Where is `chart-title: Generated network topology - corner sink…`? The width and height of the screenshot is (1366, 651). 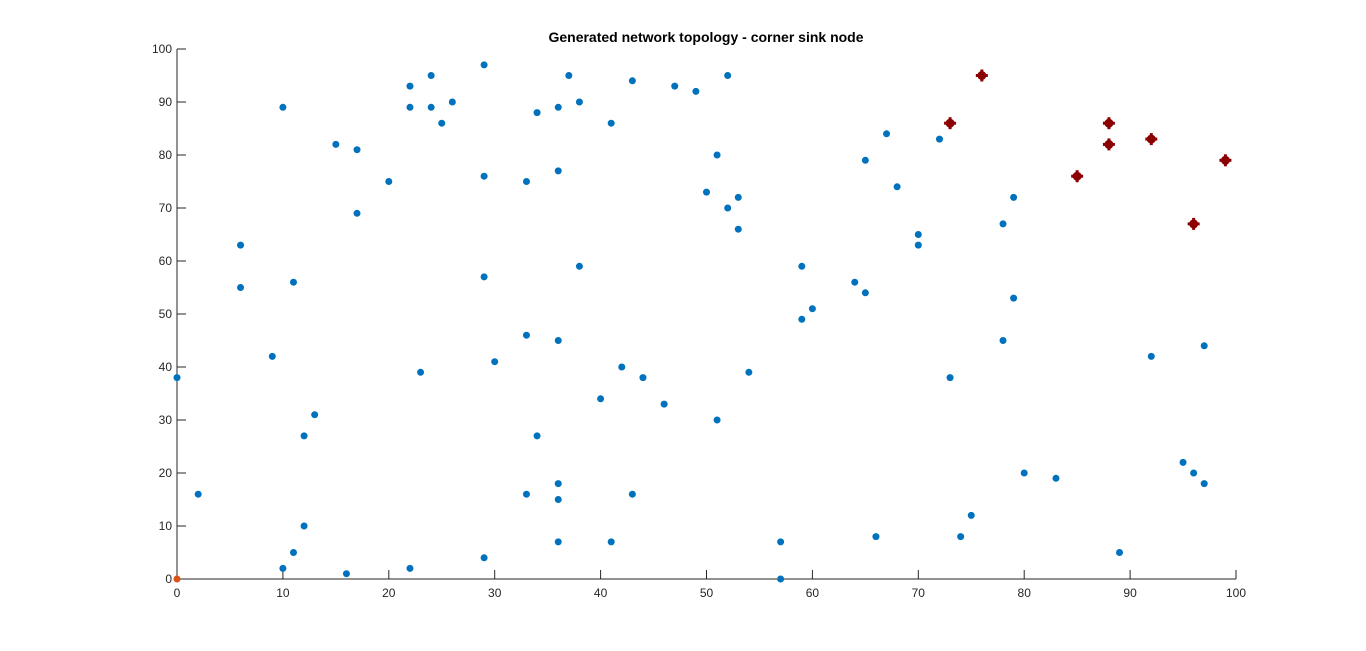
chart-title: Generated network topology - corner sink… is located at coordinates (705, 37).